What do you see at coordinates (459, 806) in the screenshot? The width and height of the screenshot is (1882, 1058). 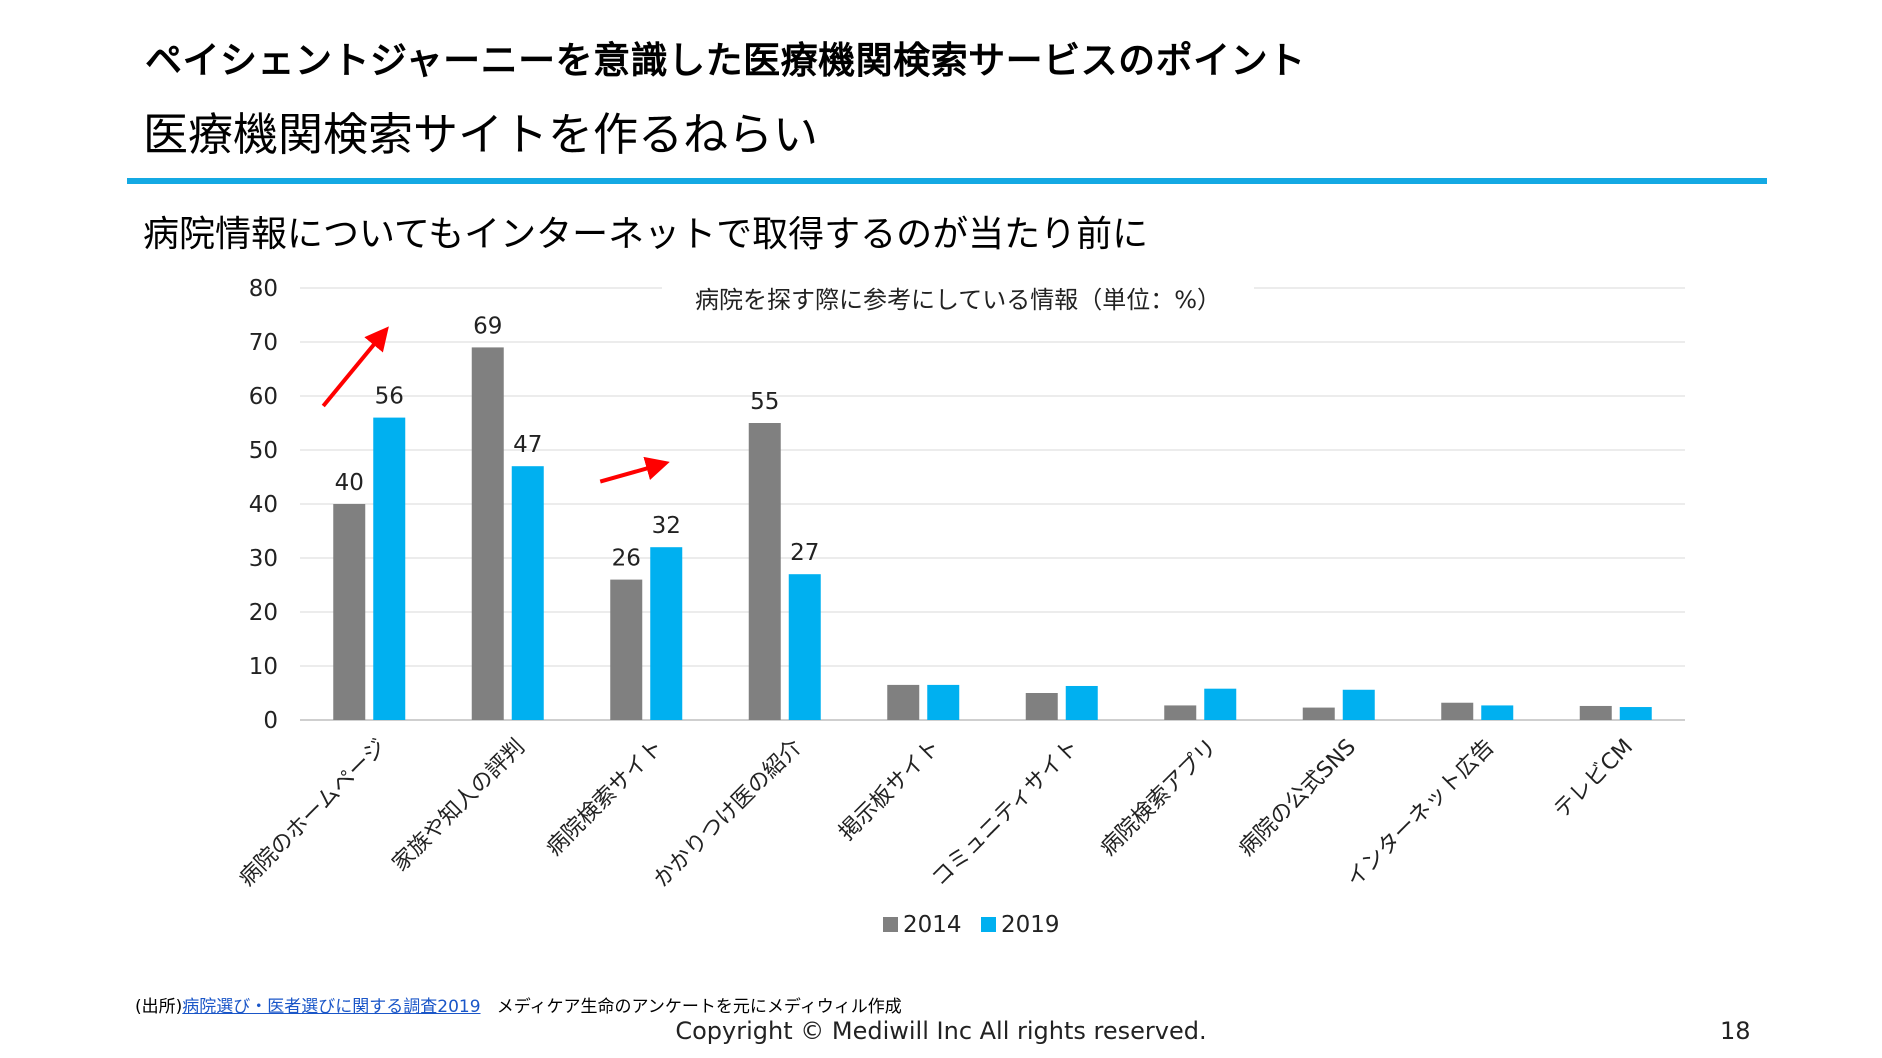 I see `x-tick-label: 家族や知人の評判` at bounding box center [459, 806].